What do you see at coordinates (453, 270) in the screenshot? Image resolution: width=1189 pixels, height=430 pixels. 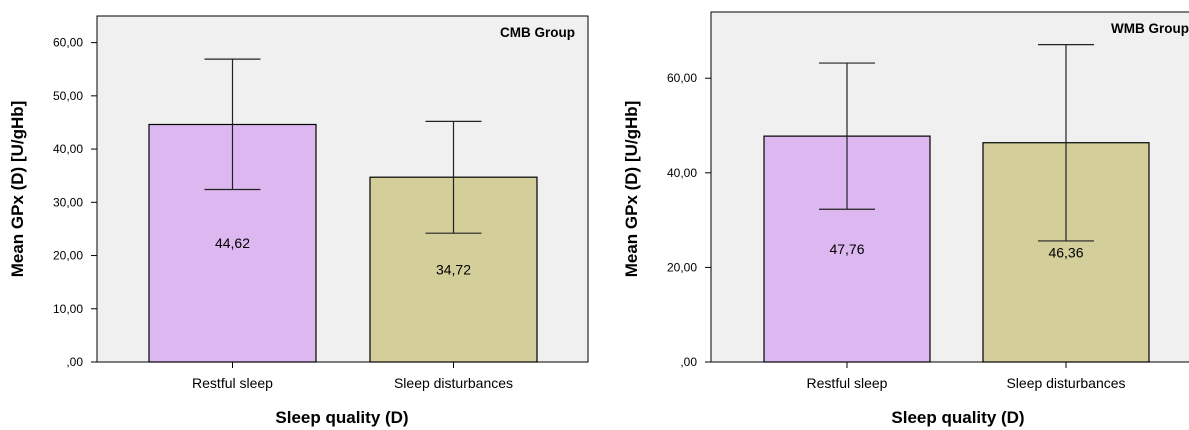 I see `data-label: 34,72` at bounding box center [453, 270].